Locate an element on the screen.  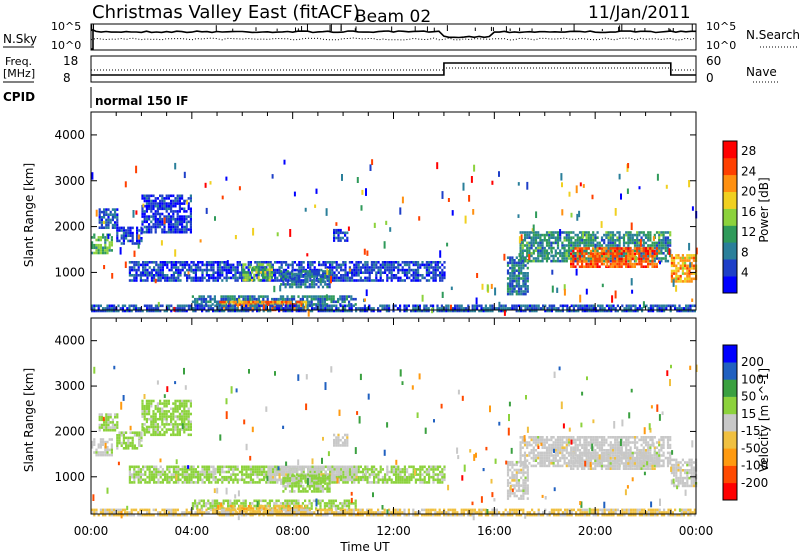
y-tick-label: 3000 is located at coordinates (69, 181).